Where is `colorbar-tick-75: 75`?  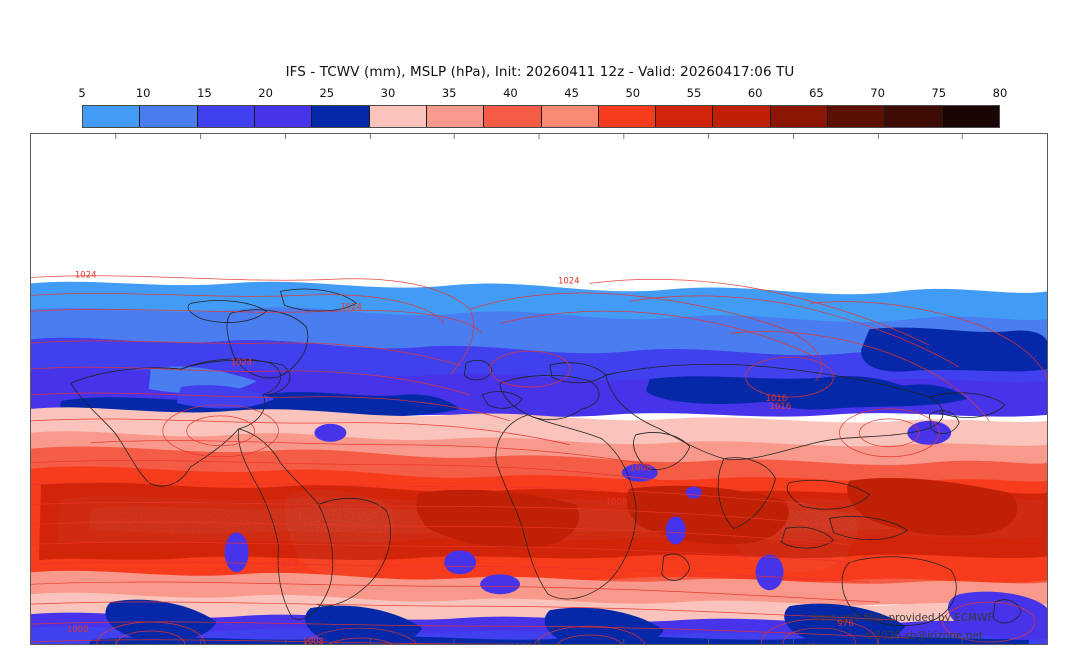
colorbar-tick-75: 75 is located at coordinates (939, 93).